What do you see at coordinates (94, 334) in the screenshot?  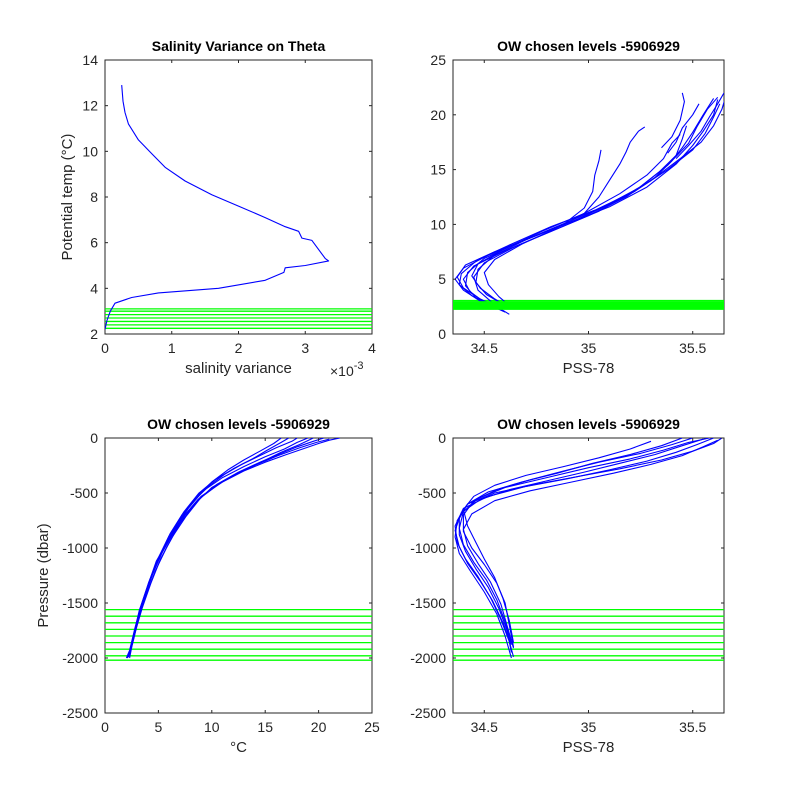 I see `y-tick-label: 2` at bounding box center [94, 334].